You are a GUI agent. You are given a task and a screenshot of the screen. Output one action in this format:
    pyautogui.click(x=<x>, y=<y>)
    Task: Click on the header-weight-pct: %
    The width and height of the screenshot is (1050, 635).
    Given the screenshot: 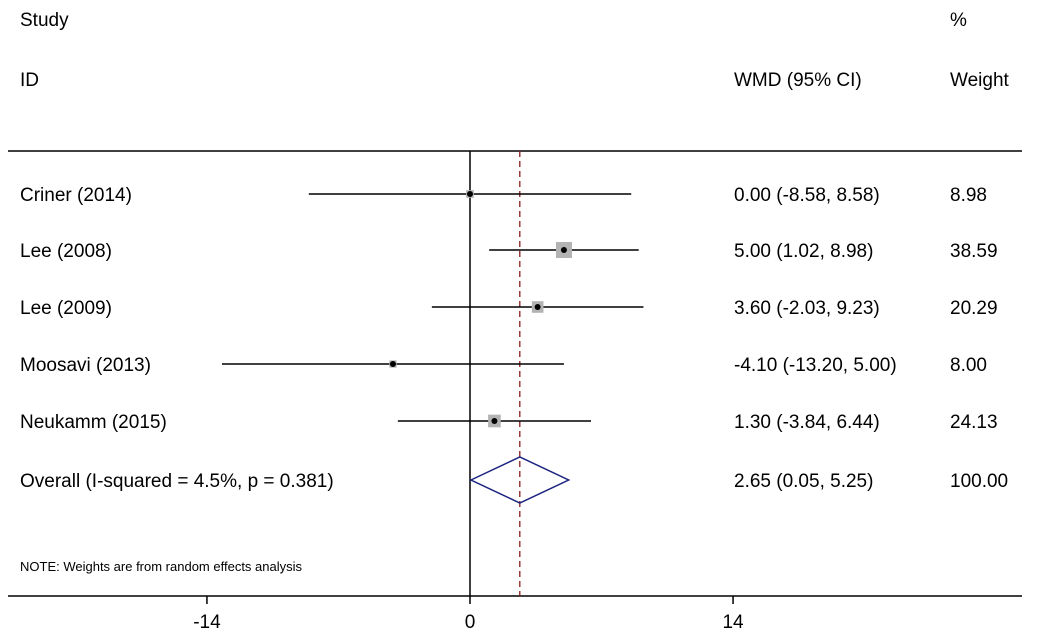 What is the action you would take?
    pyautogui.click(x=958, y=20)
    